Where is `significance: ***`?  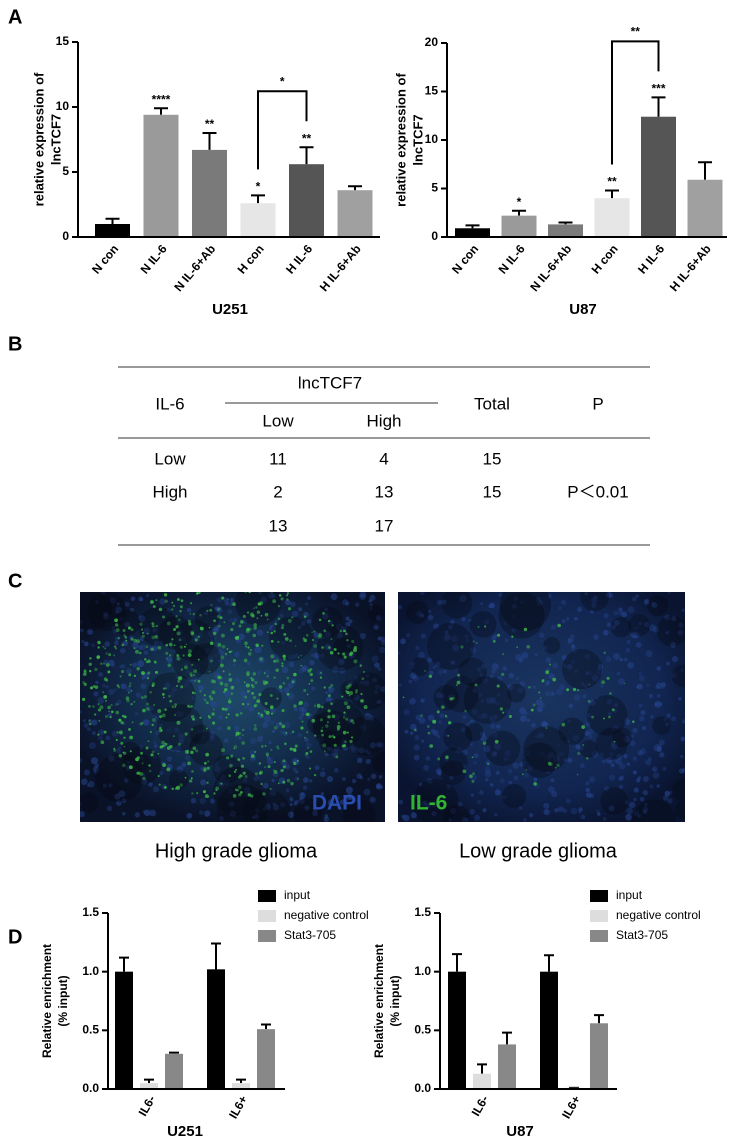
significance: *** is located at coordinates (658, 88).